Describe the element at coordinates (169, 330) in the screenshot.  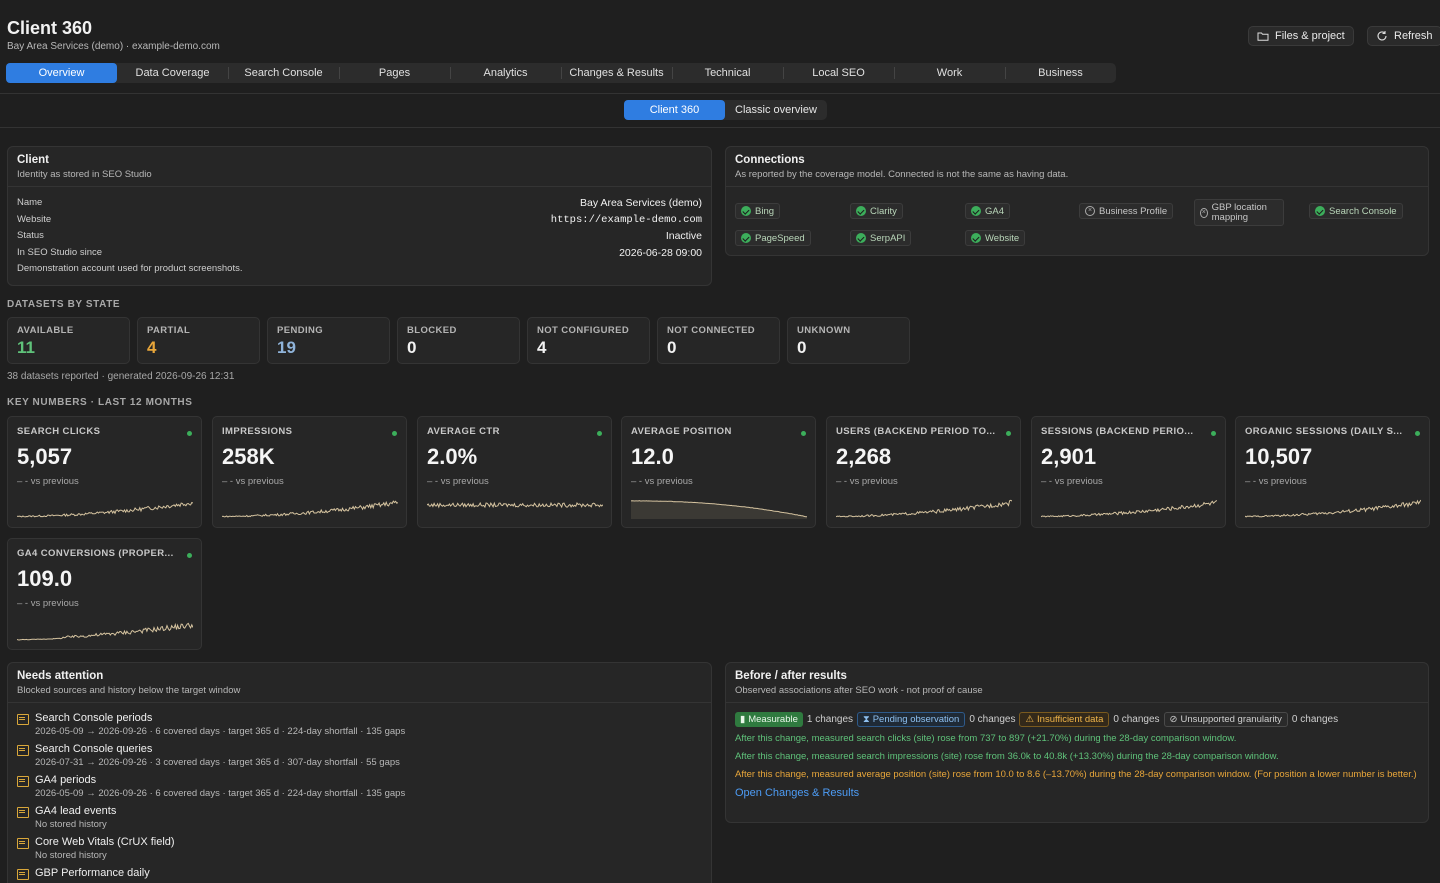
I see `state-label: PARTIAL` at that location.